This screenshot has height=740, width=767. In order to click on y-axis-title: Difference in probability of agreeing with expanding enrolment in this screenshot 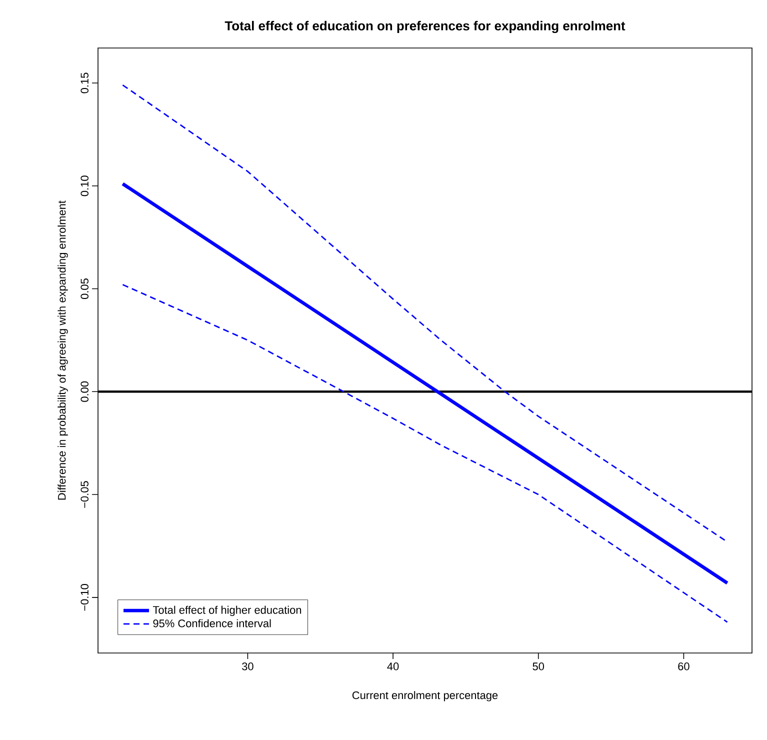, I will do `click(63, 350)`.